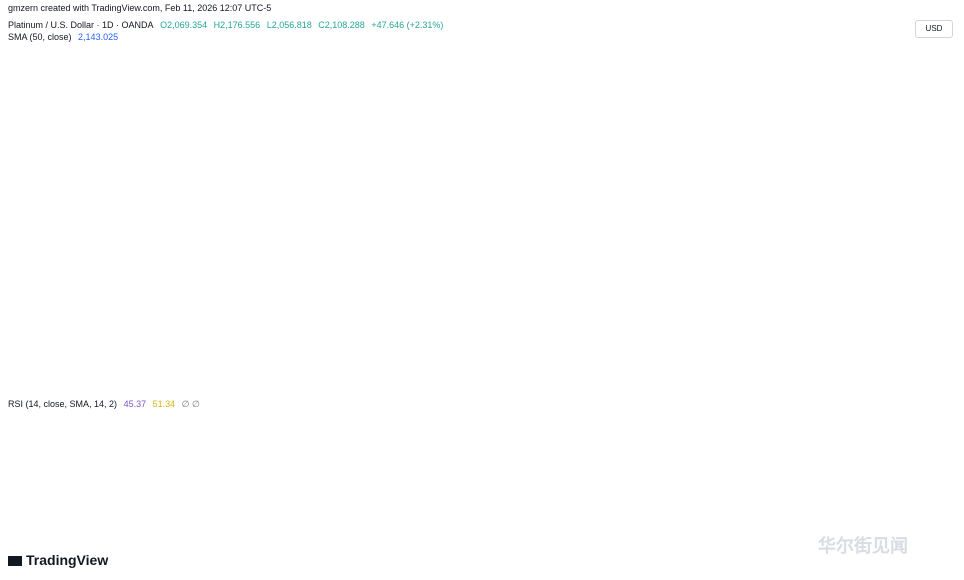 Image resolution: width=964 pixels, height=580 pixels. I want to click on rsi-tick-label: 60, so click(934, 456).